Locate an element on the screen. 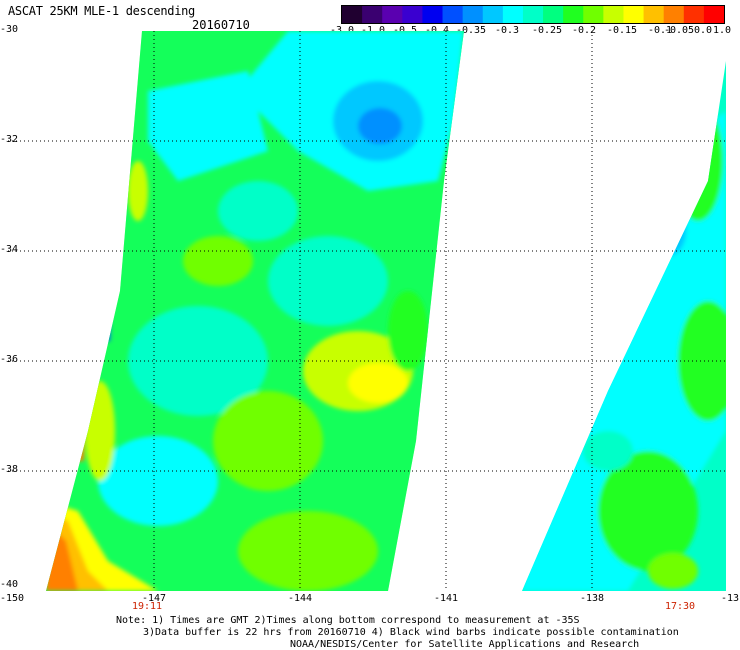 The image size is (740, 650). colorbar-label: -0.3 is located at coordinates (507, 30).